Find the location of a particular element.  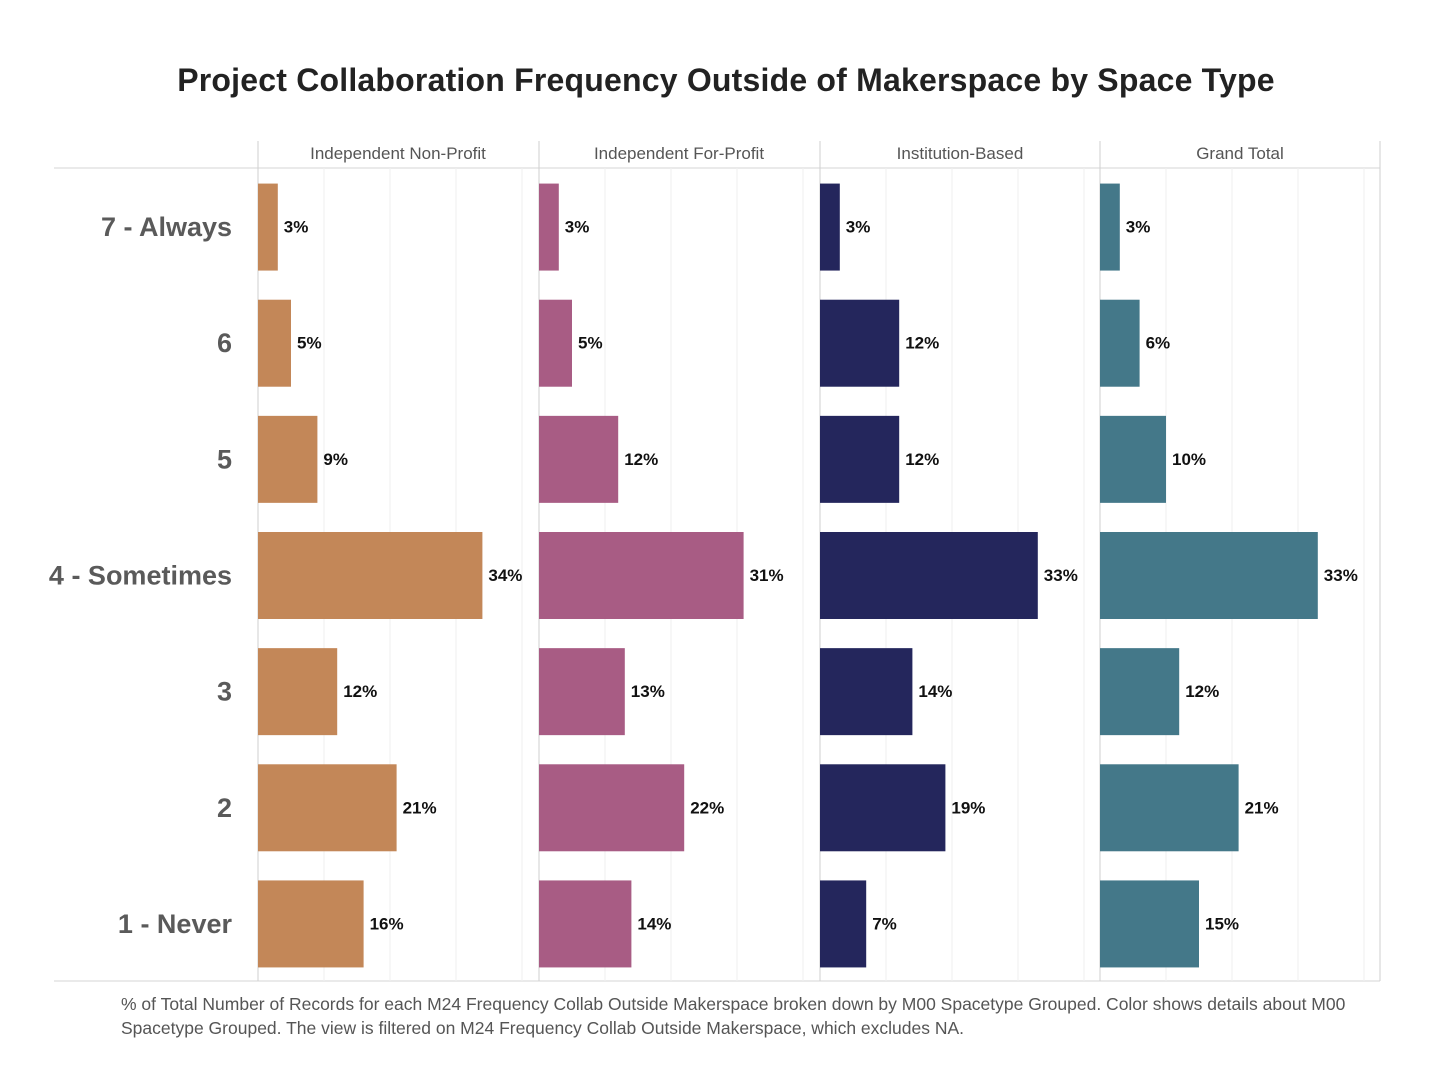

category-label: 1 - Never is located at coordinates (175, 924).